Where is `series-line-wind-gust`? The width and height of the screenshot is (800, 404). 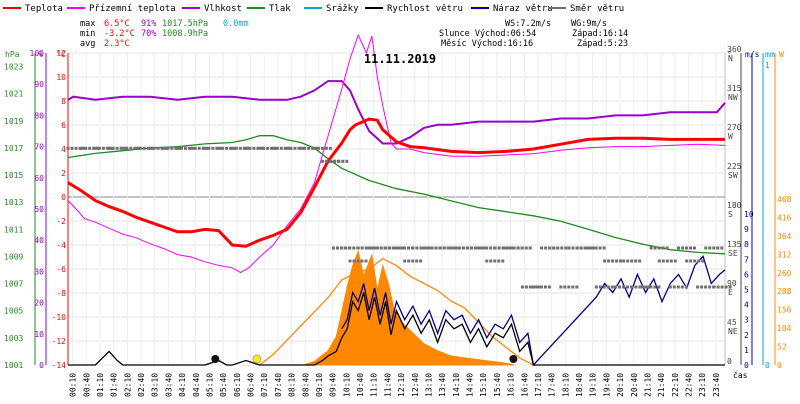 series-line-wind-gust is located at coordinates (533, 311).